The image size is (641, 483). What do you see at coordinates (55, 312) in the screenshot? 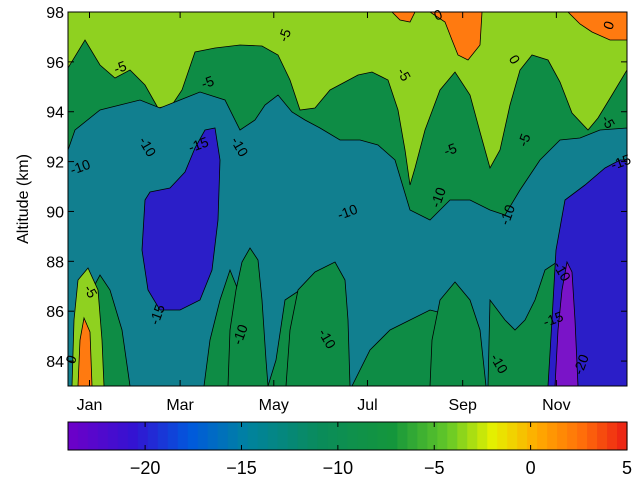
I see `y-tick-label: 86` at bounding box center [55, 312].